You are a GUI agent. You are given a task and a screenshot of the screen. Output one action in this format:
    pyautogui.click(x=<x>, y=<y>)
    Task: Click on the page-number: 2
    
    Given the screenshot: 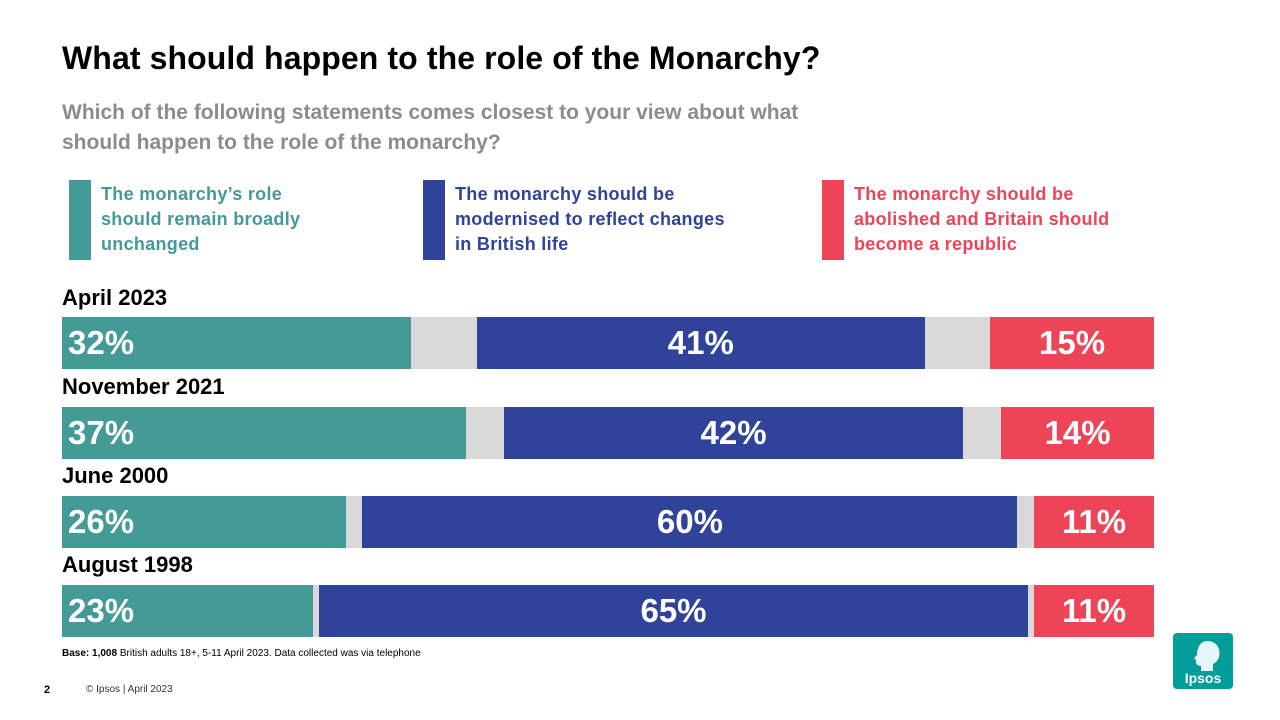 What is the action you would take?
    pyautogui.click(x=47, y=690)
    